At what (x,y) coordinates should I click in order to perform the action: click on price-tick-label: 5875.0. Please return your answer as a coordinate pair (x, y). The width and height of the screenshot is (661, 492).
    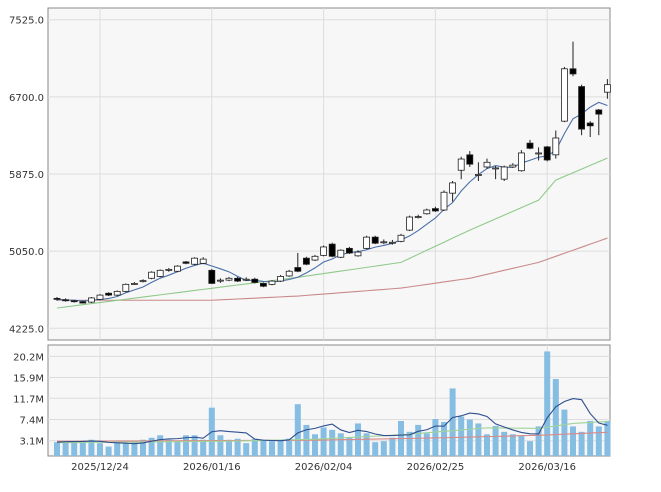
    Looking at the image, I should click on (26, 175).